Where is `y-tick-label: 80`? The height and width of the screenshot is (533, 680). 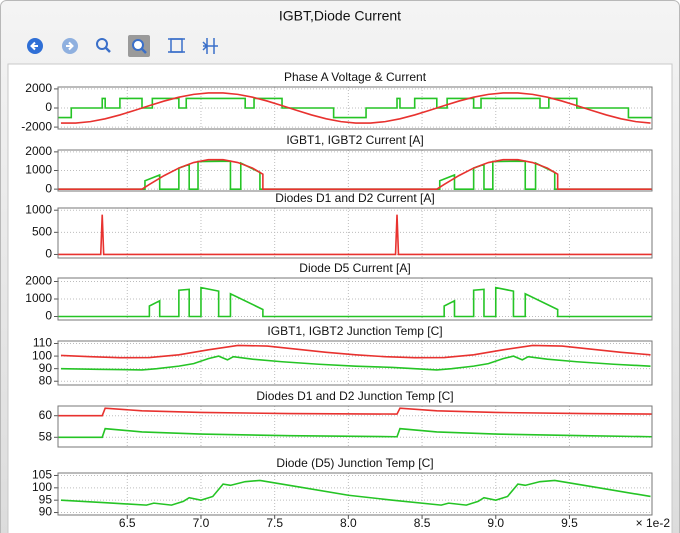 y-tick-label: 80 is located at coordinates (46, 380).